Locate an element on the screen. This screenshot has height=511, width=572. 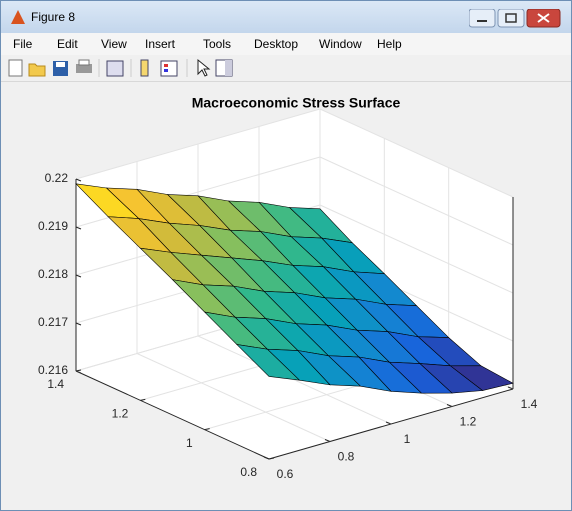
y-tick-label: 0.8 is located at coordinates (248, 472).